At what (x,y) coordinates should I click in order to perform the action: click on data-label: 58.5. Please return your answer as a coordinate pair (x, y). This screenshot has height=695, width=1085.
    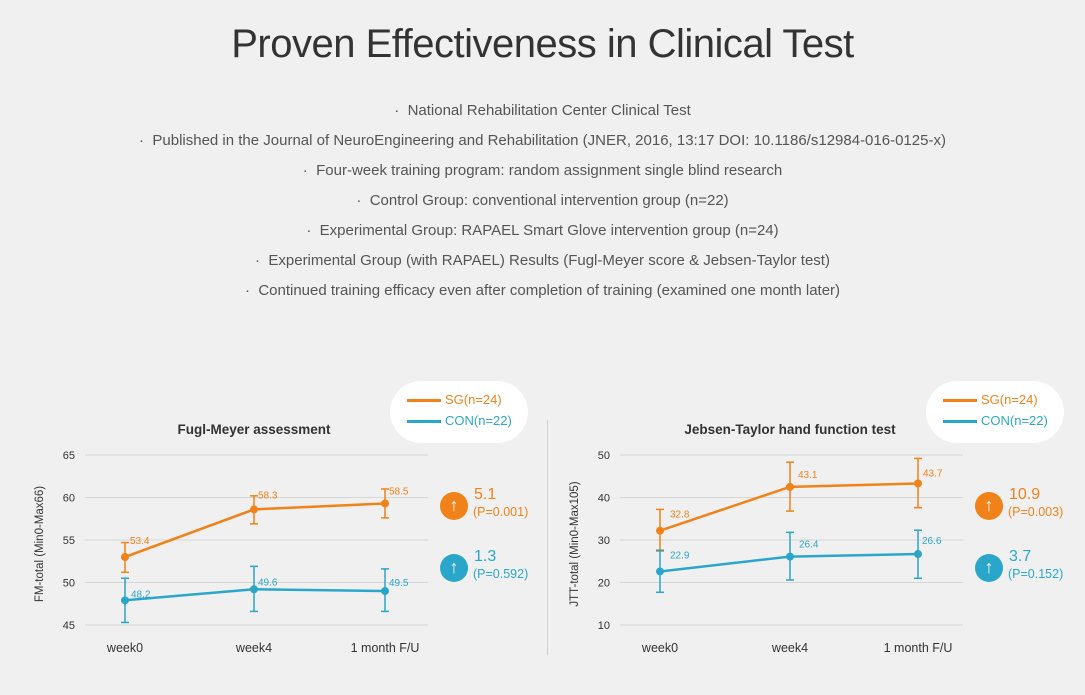
    Looking at the image, I should click on (399, 491).